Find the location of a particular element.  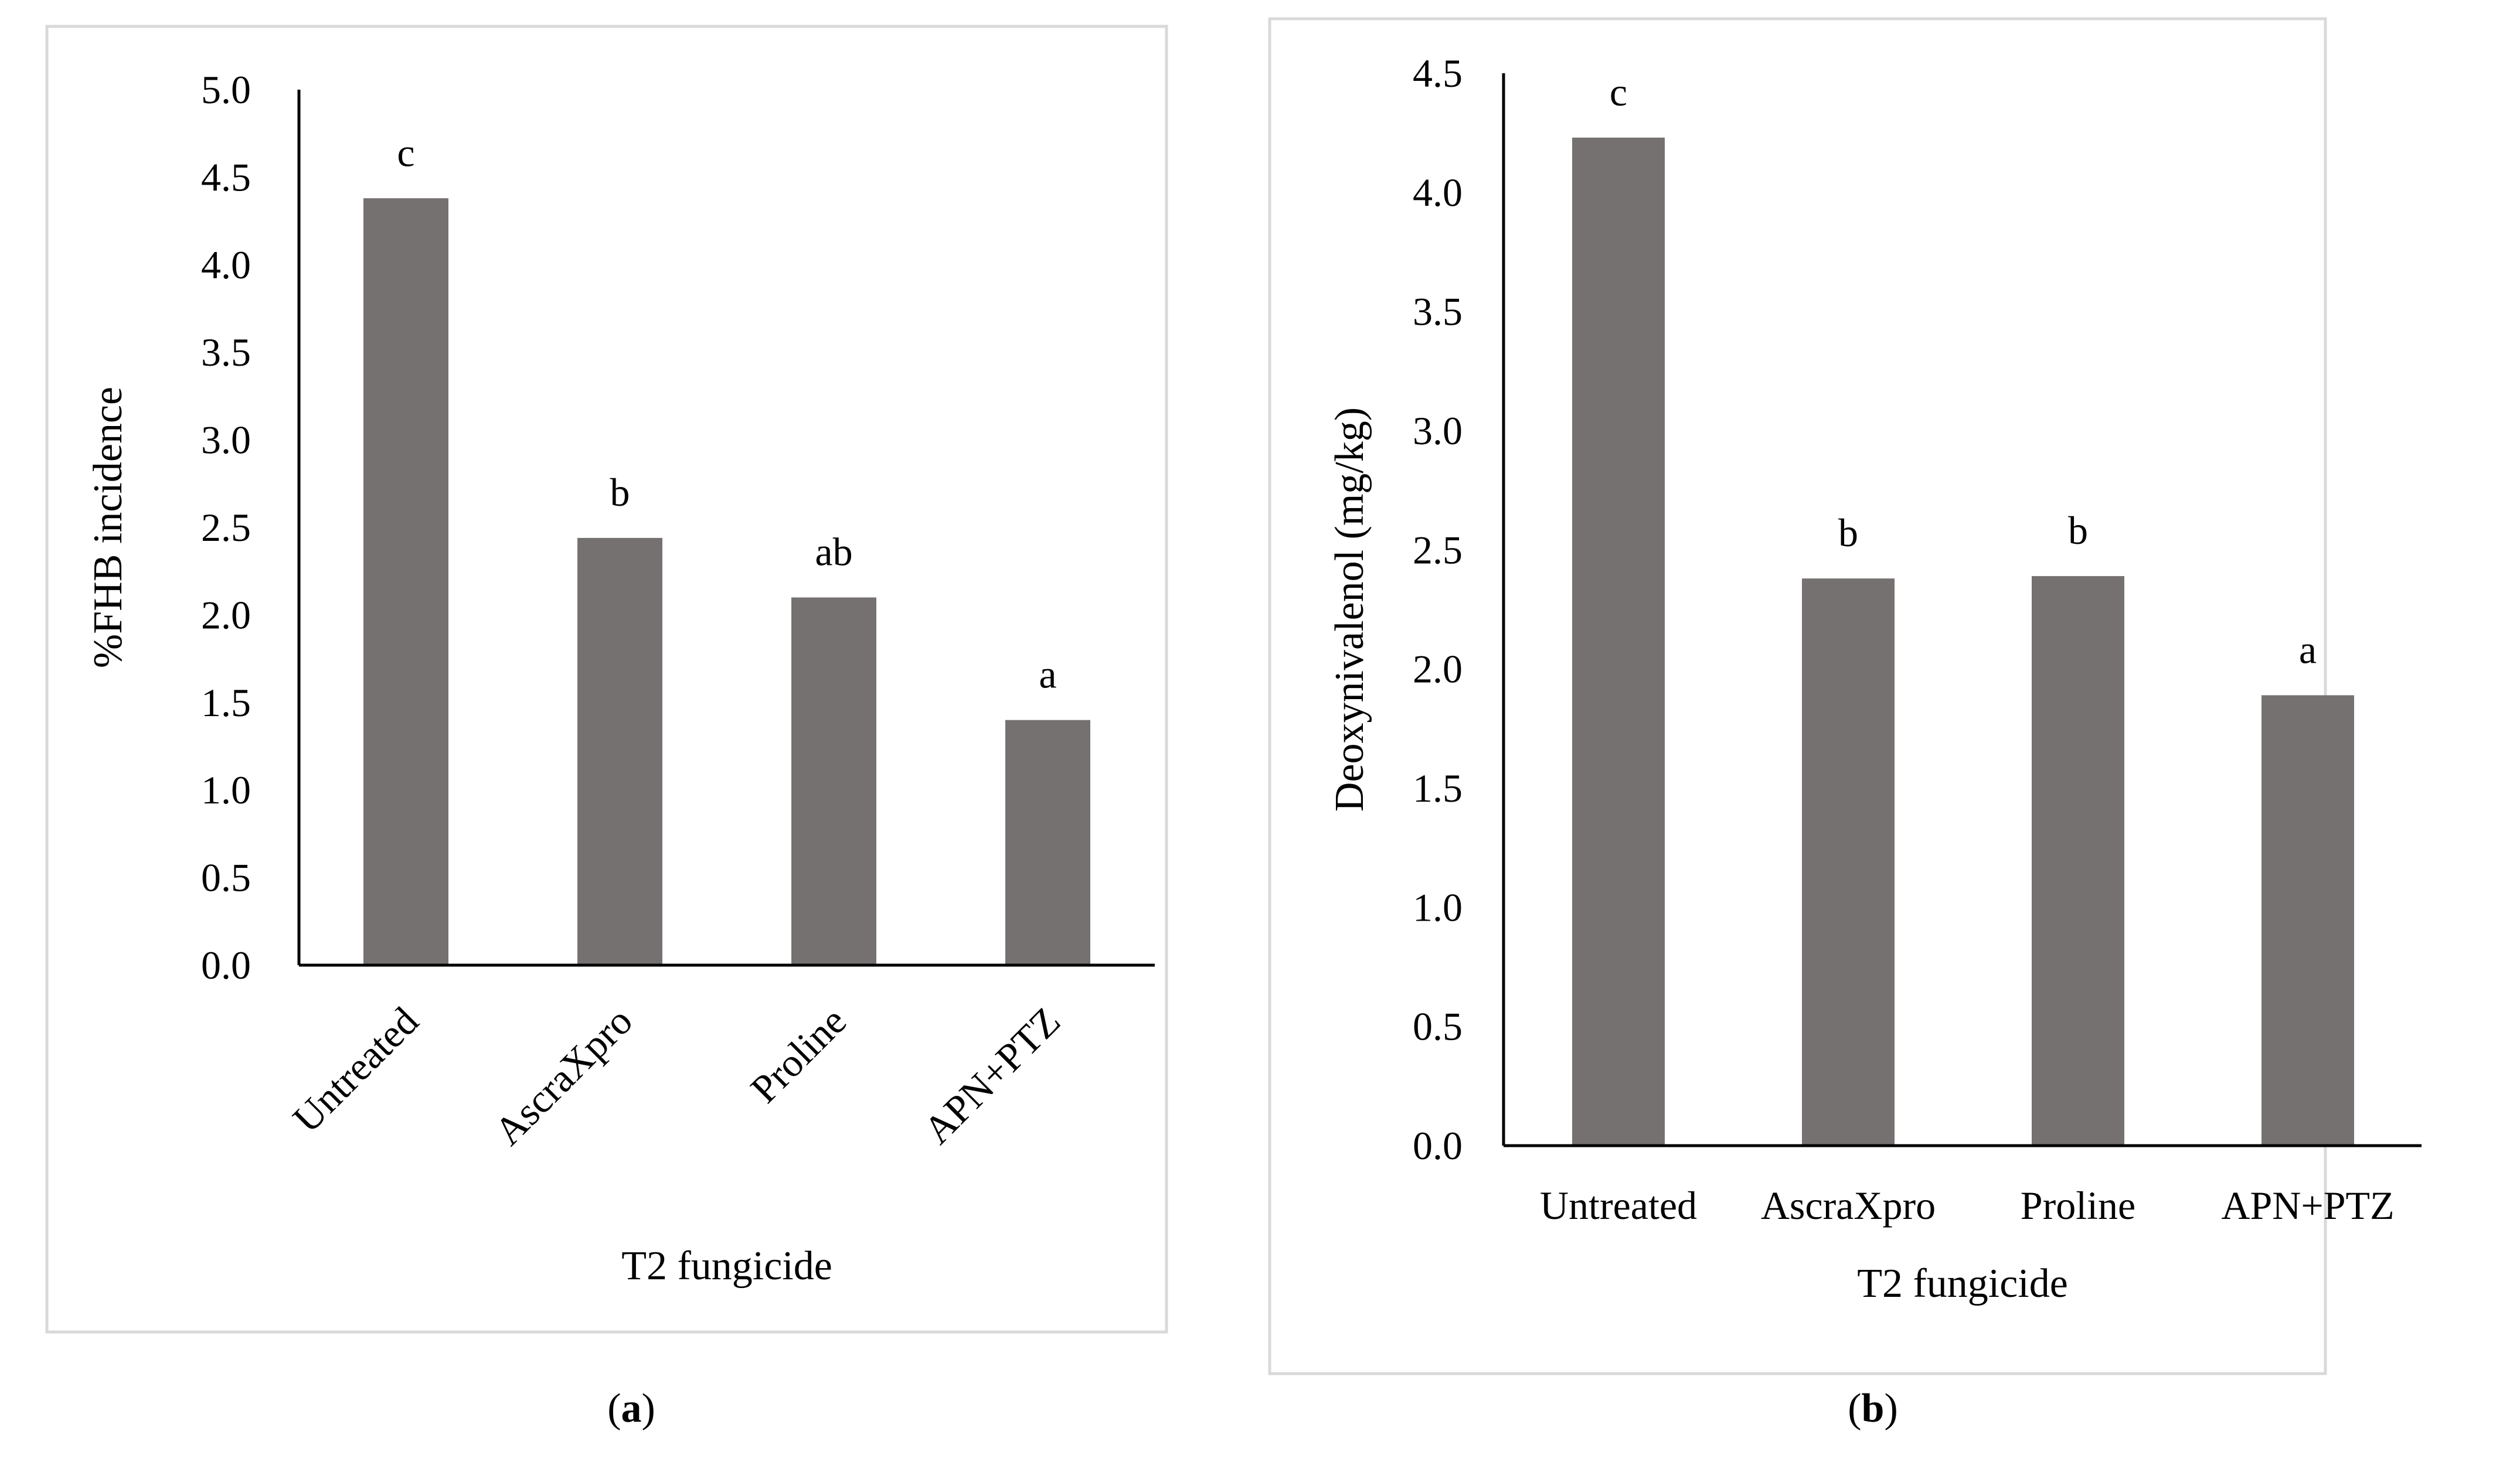

y-axis-title: %FHB incidence is located at coordinates (108, 527).